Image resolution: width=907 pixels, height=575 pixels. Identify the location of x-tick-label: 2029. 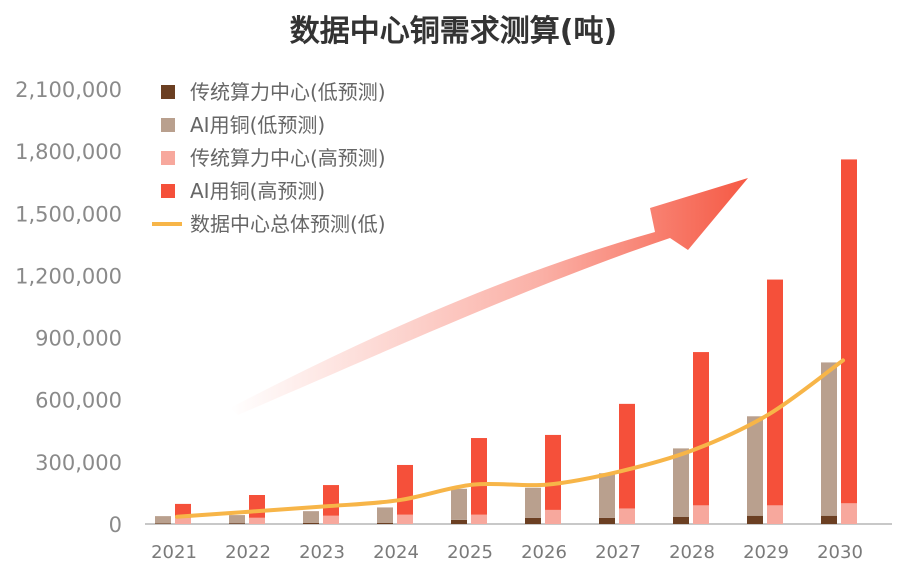
(766, 552).